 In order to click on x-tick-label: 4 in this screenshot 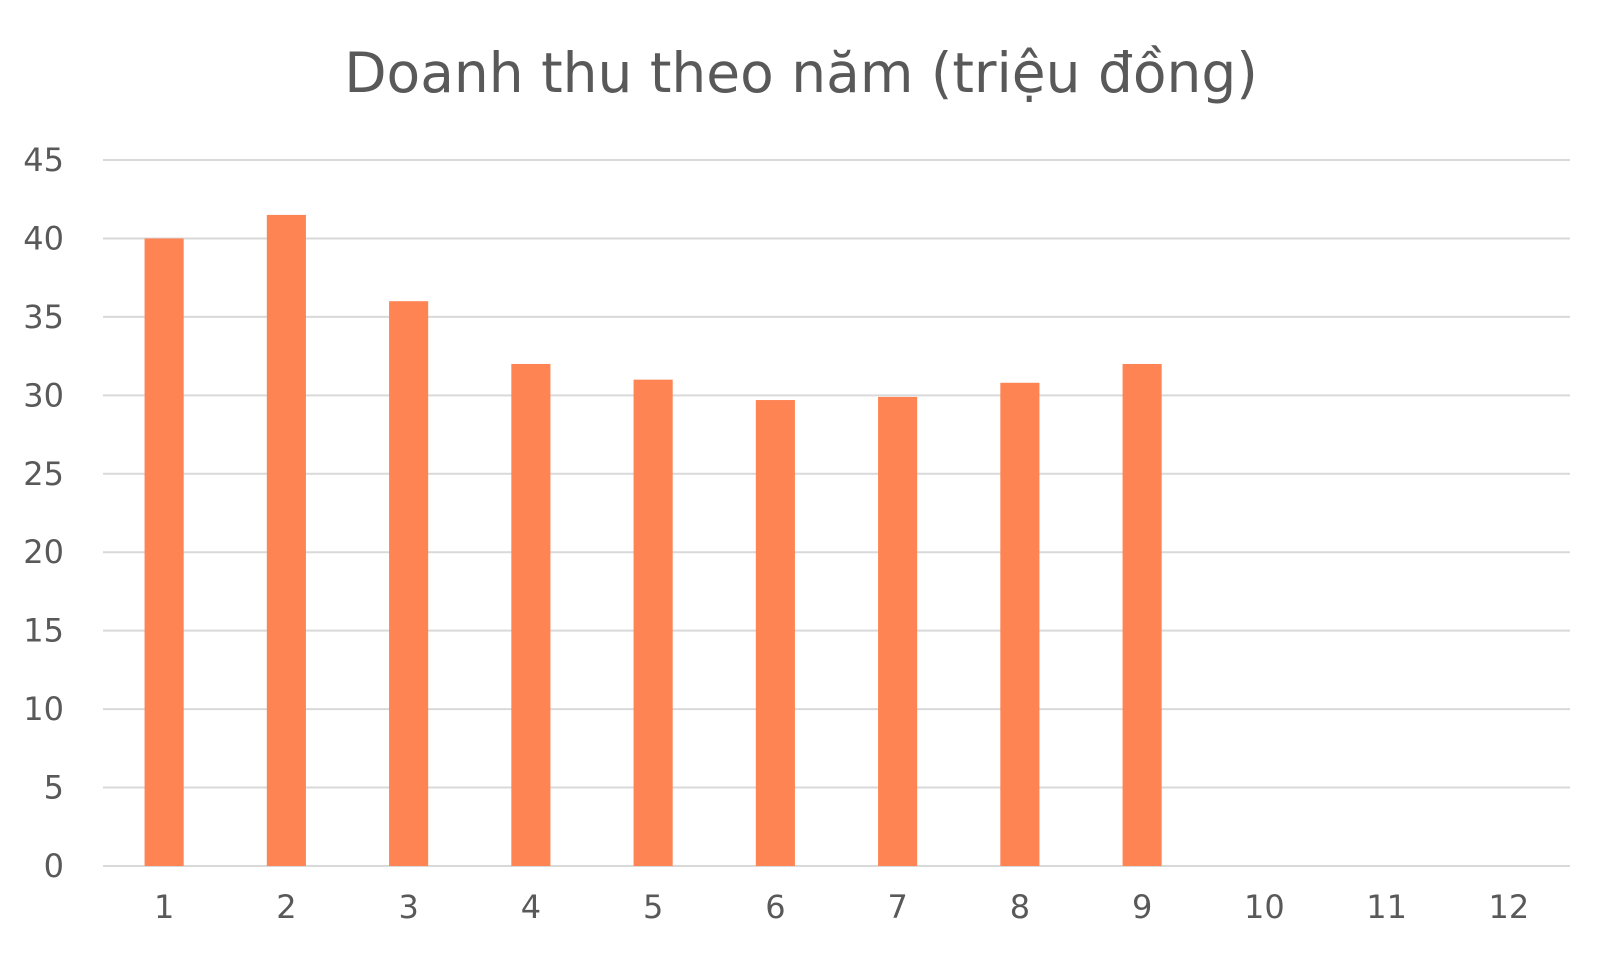, I will do `click(531, 907)`.